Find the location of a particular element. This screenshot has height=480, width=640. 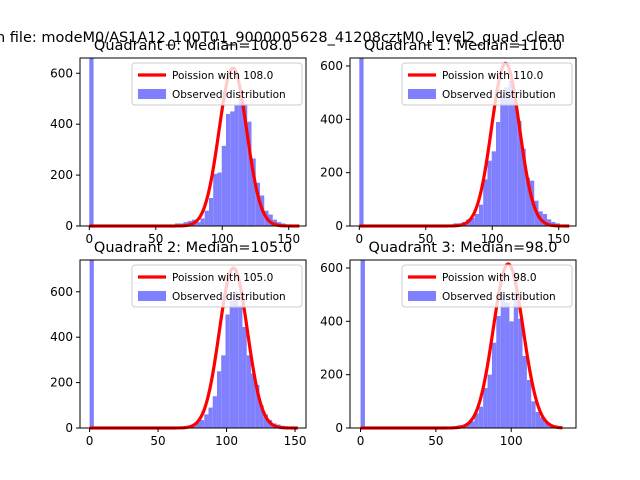

subplot-title: Quadrant 2: Median=105.0 is located at coordinates (193, 248).